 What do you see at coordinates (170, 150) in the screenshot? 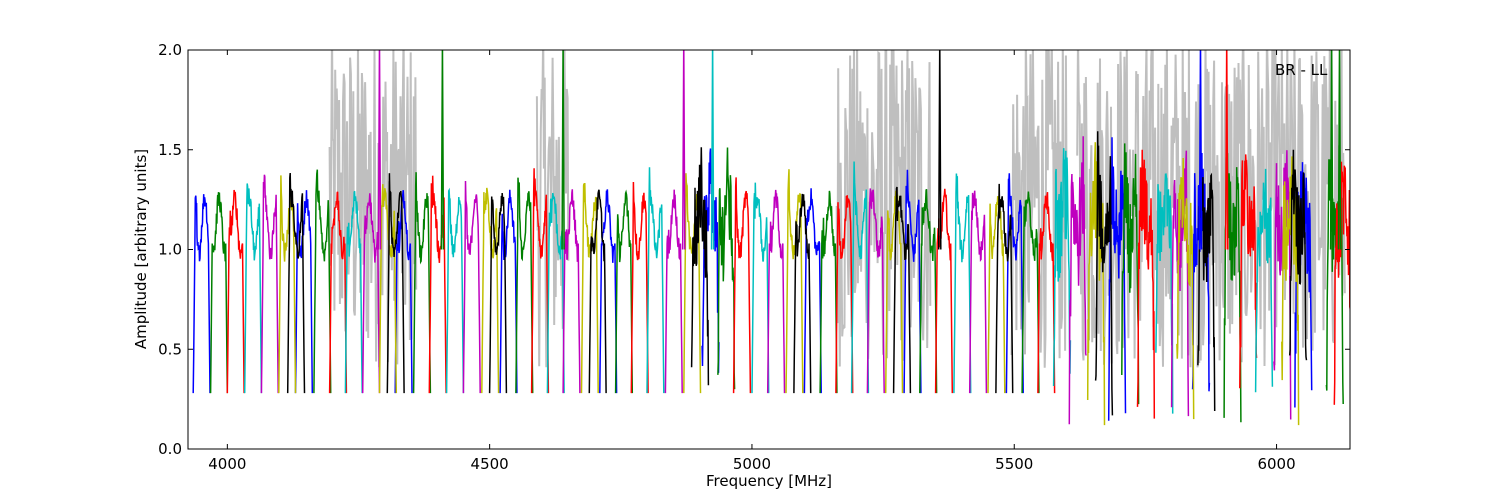
I see `y-tick-label: 1.5` at bounding box center [170, 150].